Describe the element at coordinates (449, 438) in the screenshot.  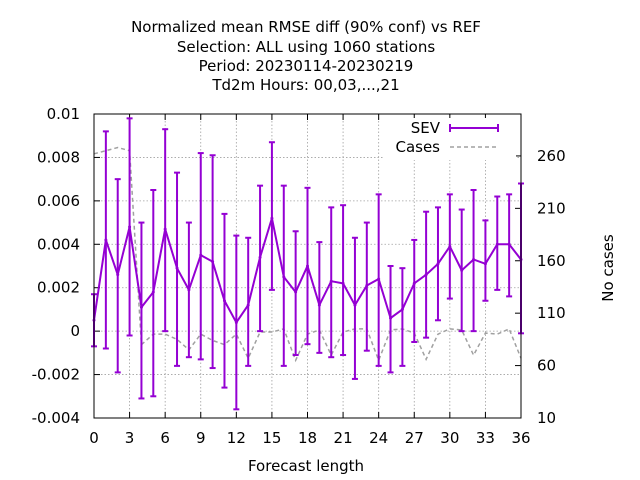
I see `x-tick-label: 30` at that location.